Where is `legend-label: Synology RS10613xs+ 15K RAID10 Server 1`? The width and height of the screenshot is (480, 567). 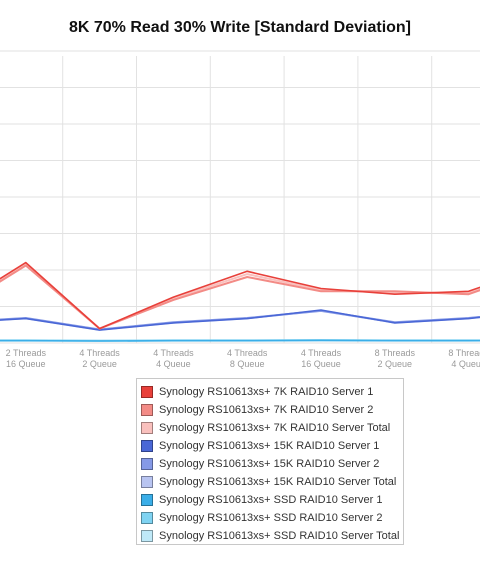
legend-label: Synology RS10613xs+ 15K RAID10 Server 1 is located at coordinates (269, 446).